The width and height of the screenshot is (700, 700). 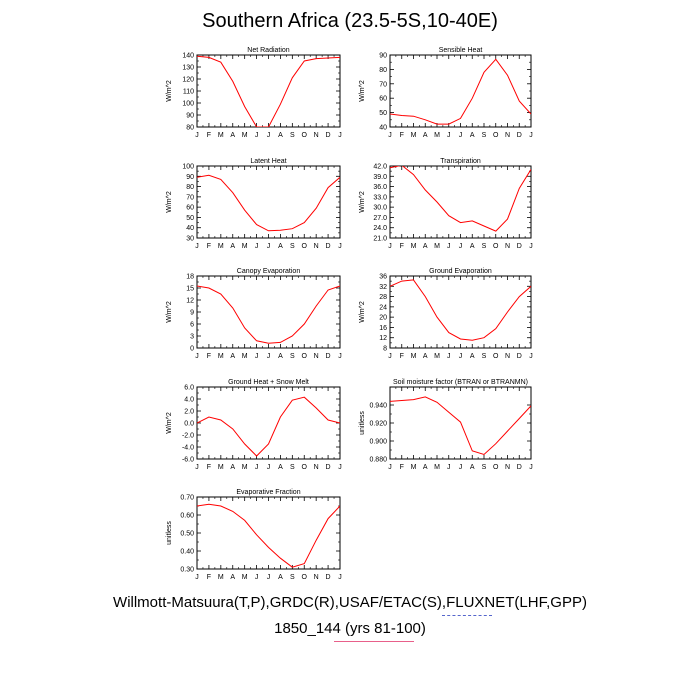 I want to click on y-tick-label: 32, so click(x=383, y=287).